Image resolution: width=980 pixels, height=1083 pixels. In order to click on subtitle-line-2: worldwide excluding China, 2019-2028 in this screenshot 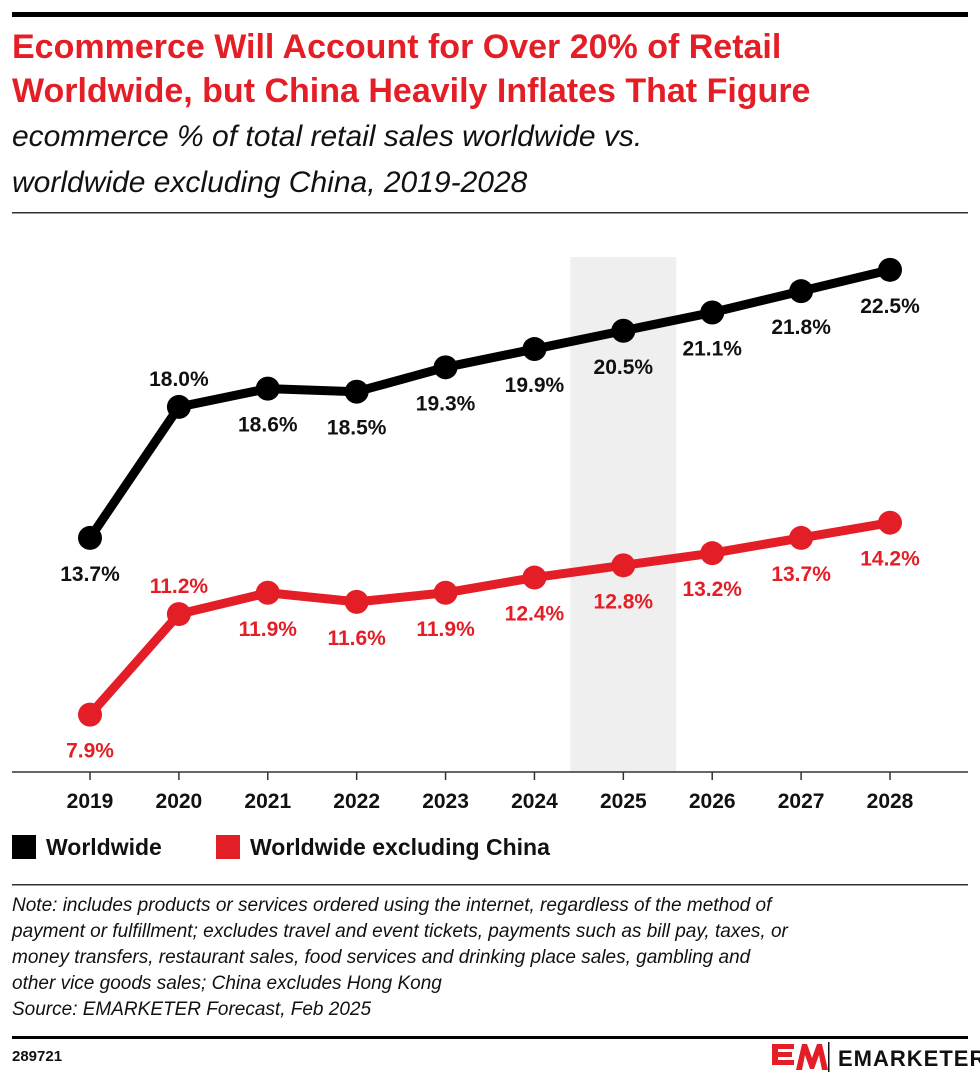, I will do `click(270, 182)`.